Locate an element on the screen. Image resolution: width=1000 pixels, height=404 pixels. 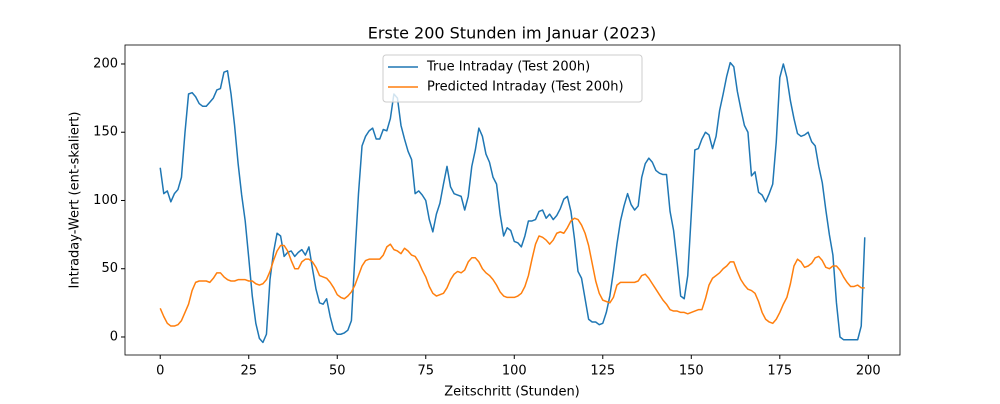
x-tick-label: 25 is located at coordinates (248, 371).